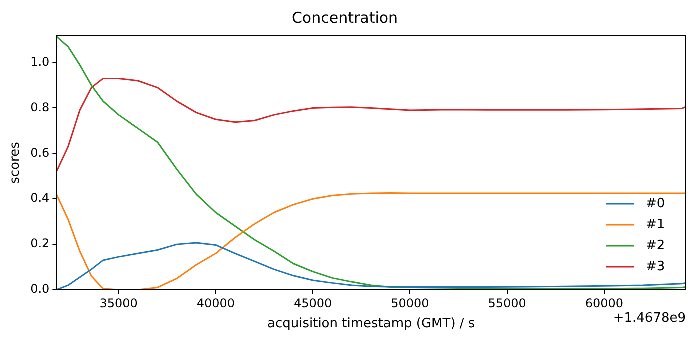  I want to click on y-tick-label: 0.6, so click(40, 153).